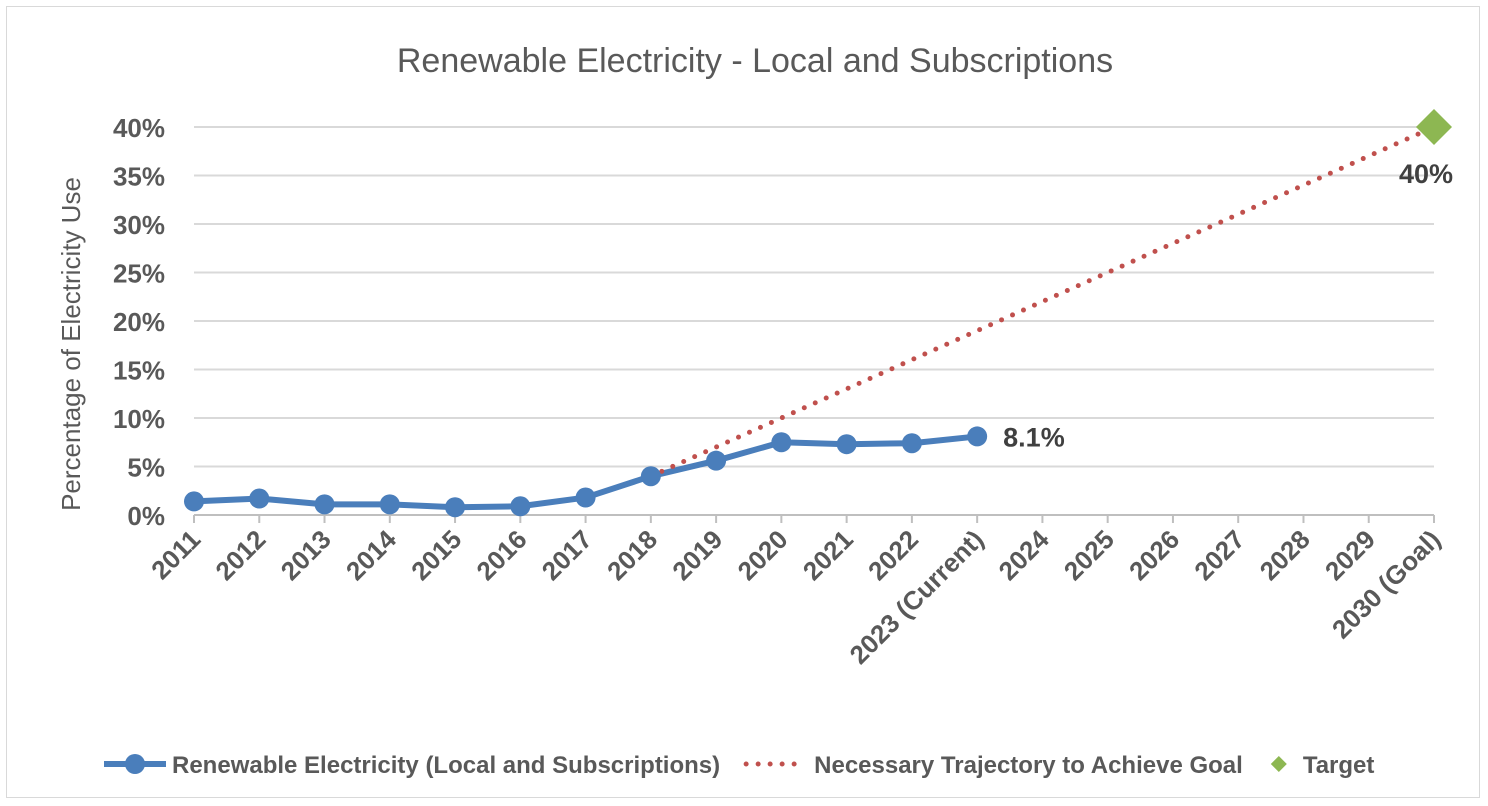 This screenshot has height=806, width=1488. What do you see at coordinates (139, 371) in the screenshot?
I see `y-tick-label: 15%` at bounding box center [139, 371].